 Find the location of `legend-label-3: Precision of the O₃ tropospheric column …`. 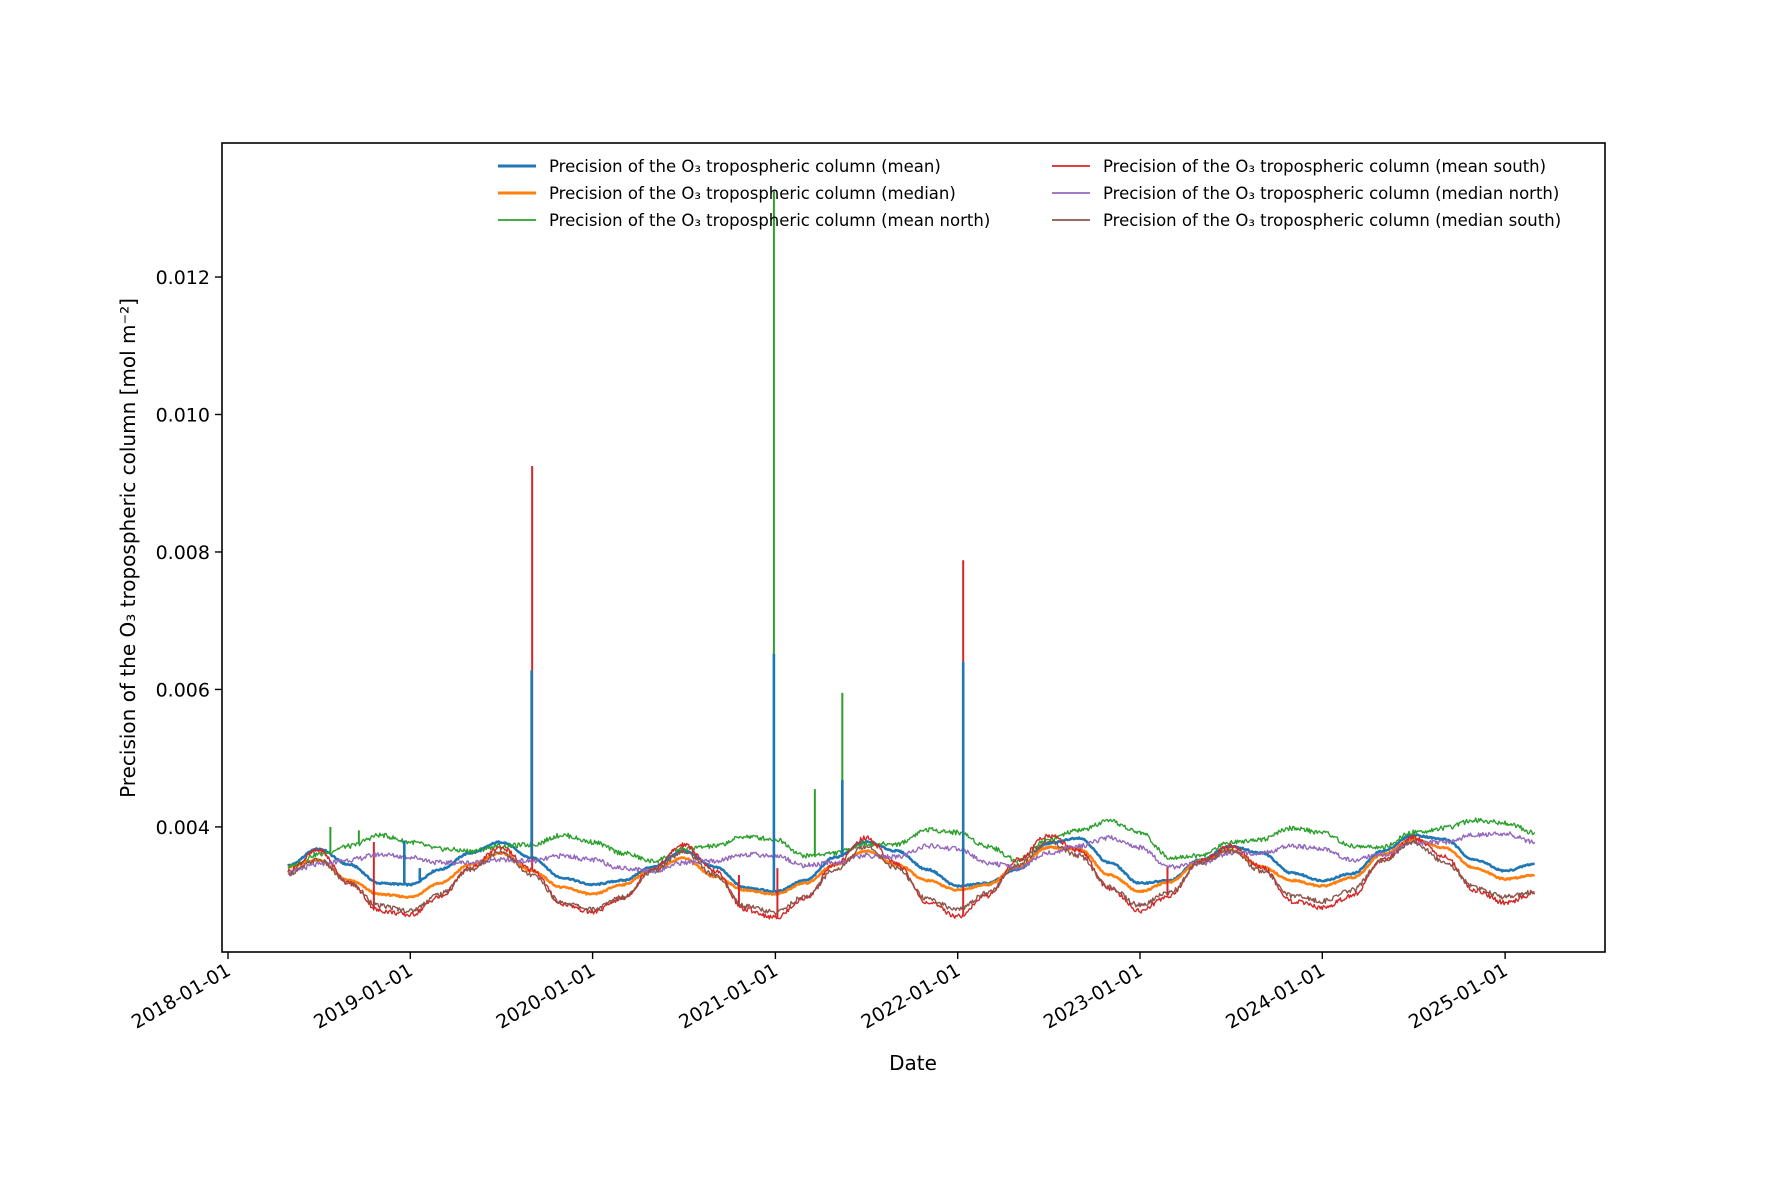

legend-label-3: Precision of the O₃ tropospheric column … is located at coordinates (769, 220).